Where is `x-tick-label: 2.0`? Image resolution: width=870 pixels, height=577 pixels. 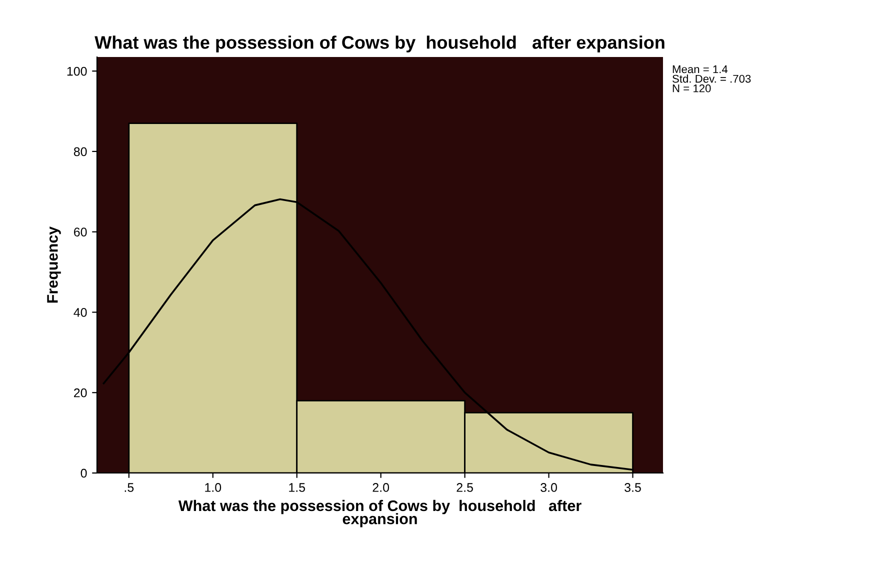 x-tick-label: 2.0 is located at coordinates (381, 487).